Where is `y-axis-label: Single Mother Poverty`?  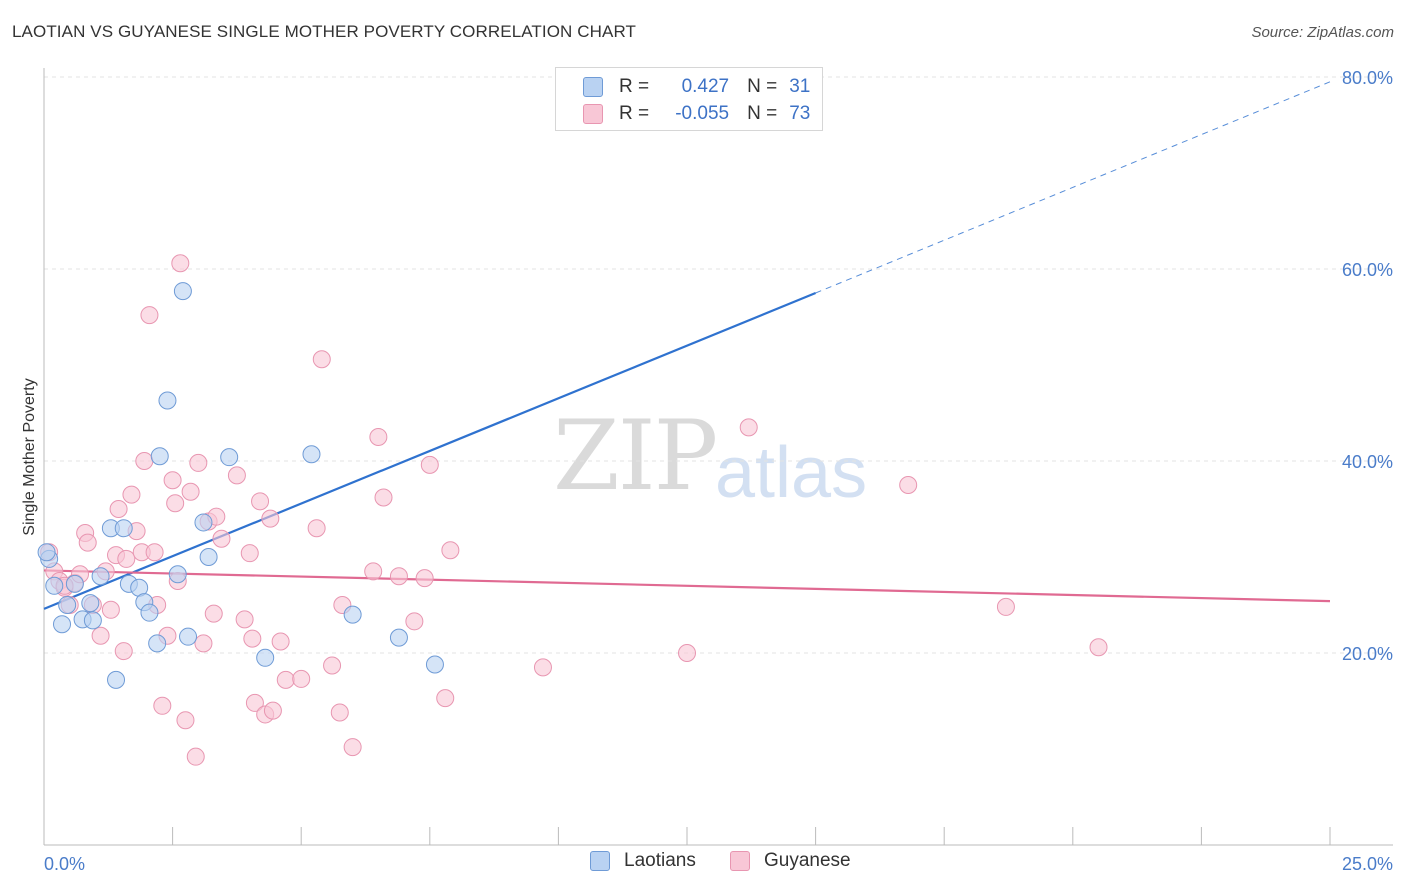
y-axis-label: Single Mother Poverty is located at coordinates (29, 456).